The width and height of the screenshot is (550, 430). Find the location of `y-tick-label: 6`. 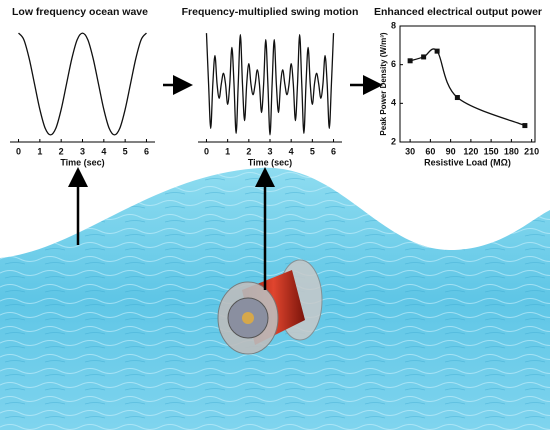

y-tick-label: 6 is located at coordinates (393, 64).